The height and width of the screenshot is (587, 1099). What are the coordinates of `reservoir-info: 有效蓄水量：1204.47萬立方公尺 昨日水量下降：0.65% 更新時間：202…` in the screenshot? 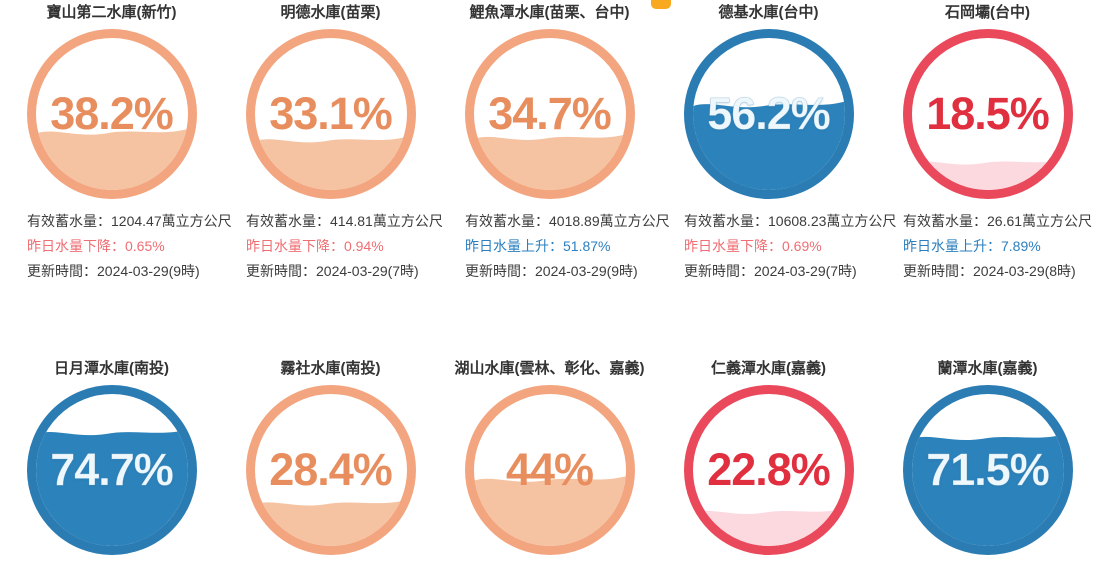 It's located at (142, 246).